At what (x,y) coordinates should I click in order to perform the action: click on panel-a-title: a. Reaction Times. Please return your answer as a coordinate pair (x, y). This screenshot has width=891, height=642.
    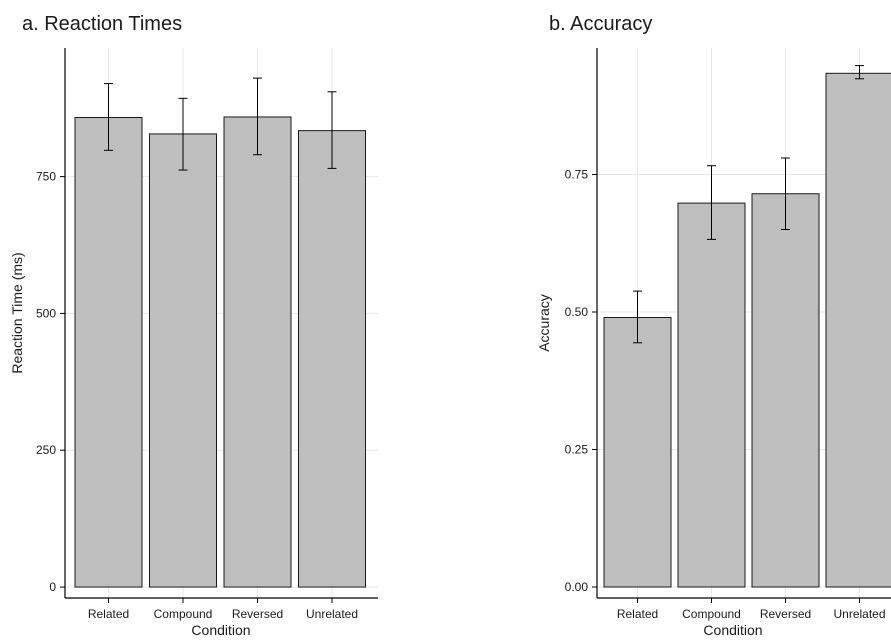
    Looking at the image, I should click on (102, 24).